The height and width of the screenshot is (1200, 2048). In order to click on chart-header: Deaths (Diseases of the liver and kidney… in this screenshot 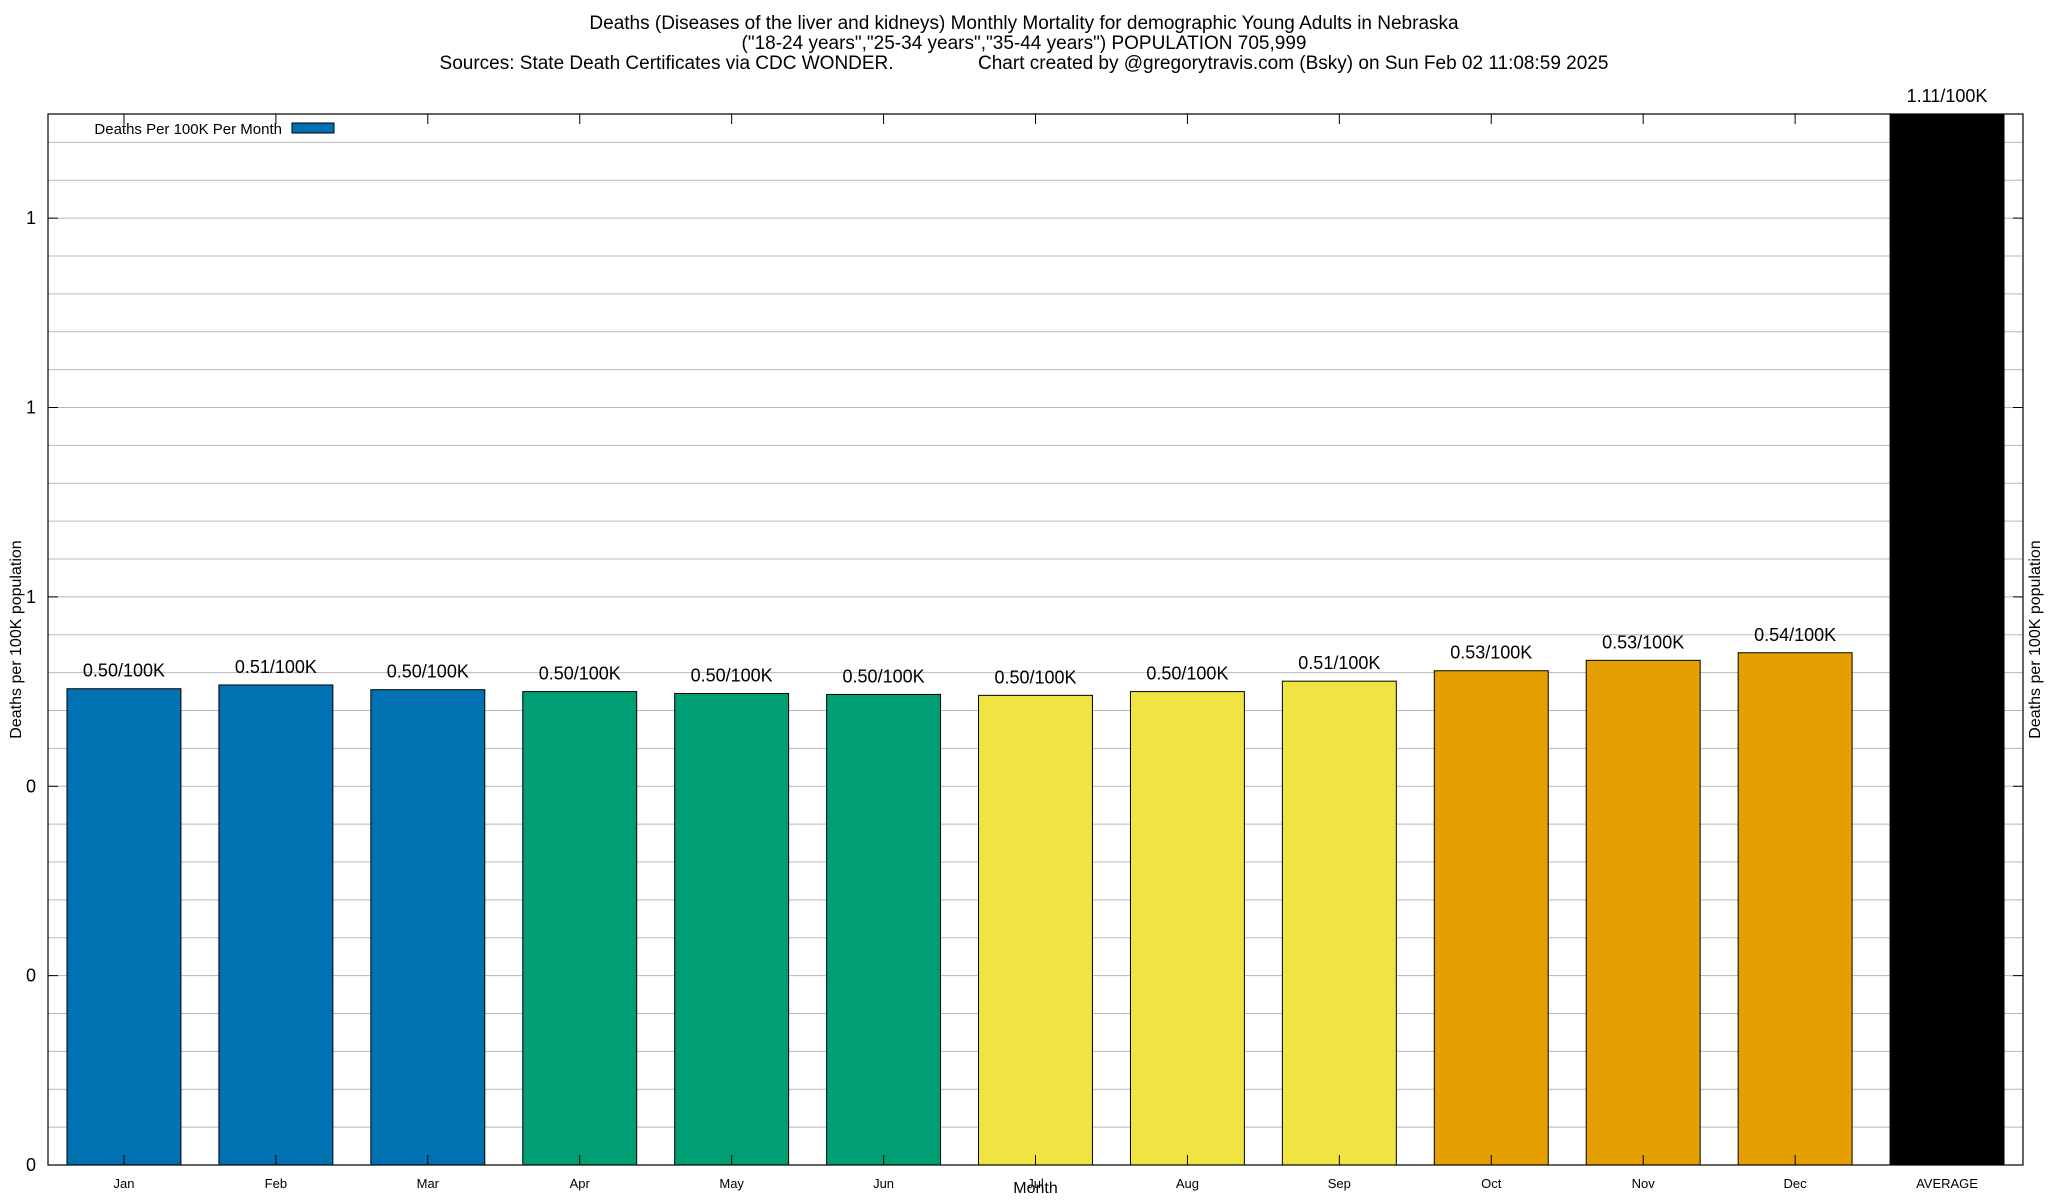, I will do `click(1024, 44)`.